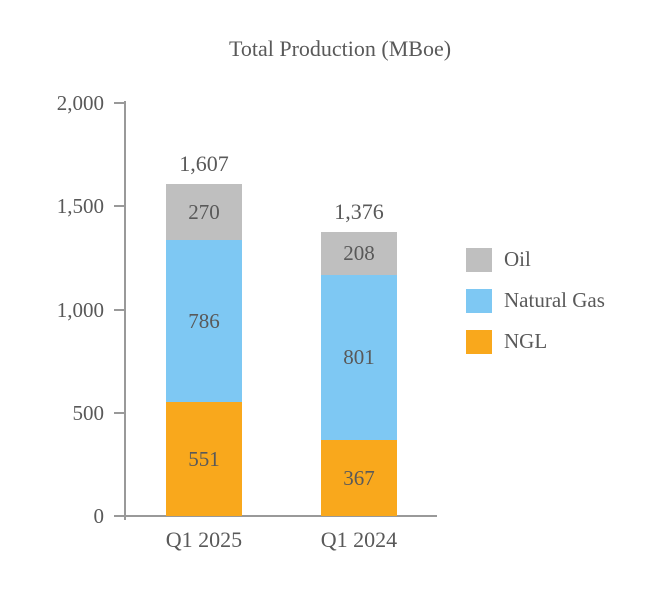  Describe the element at coordinates (526, 341) in the screenshot. I see `legend-label-ngl: NGL` at that location.